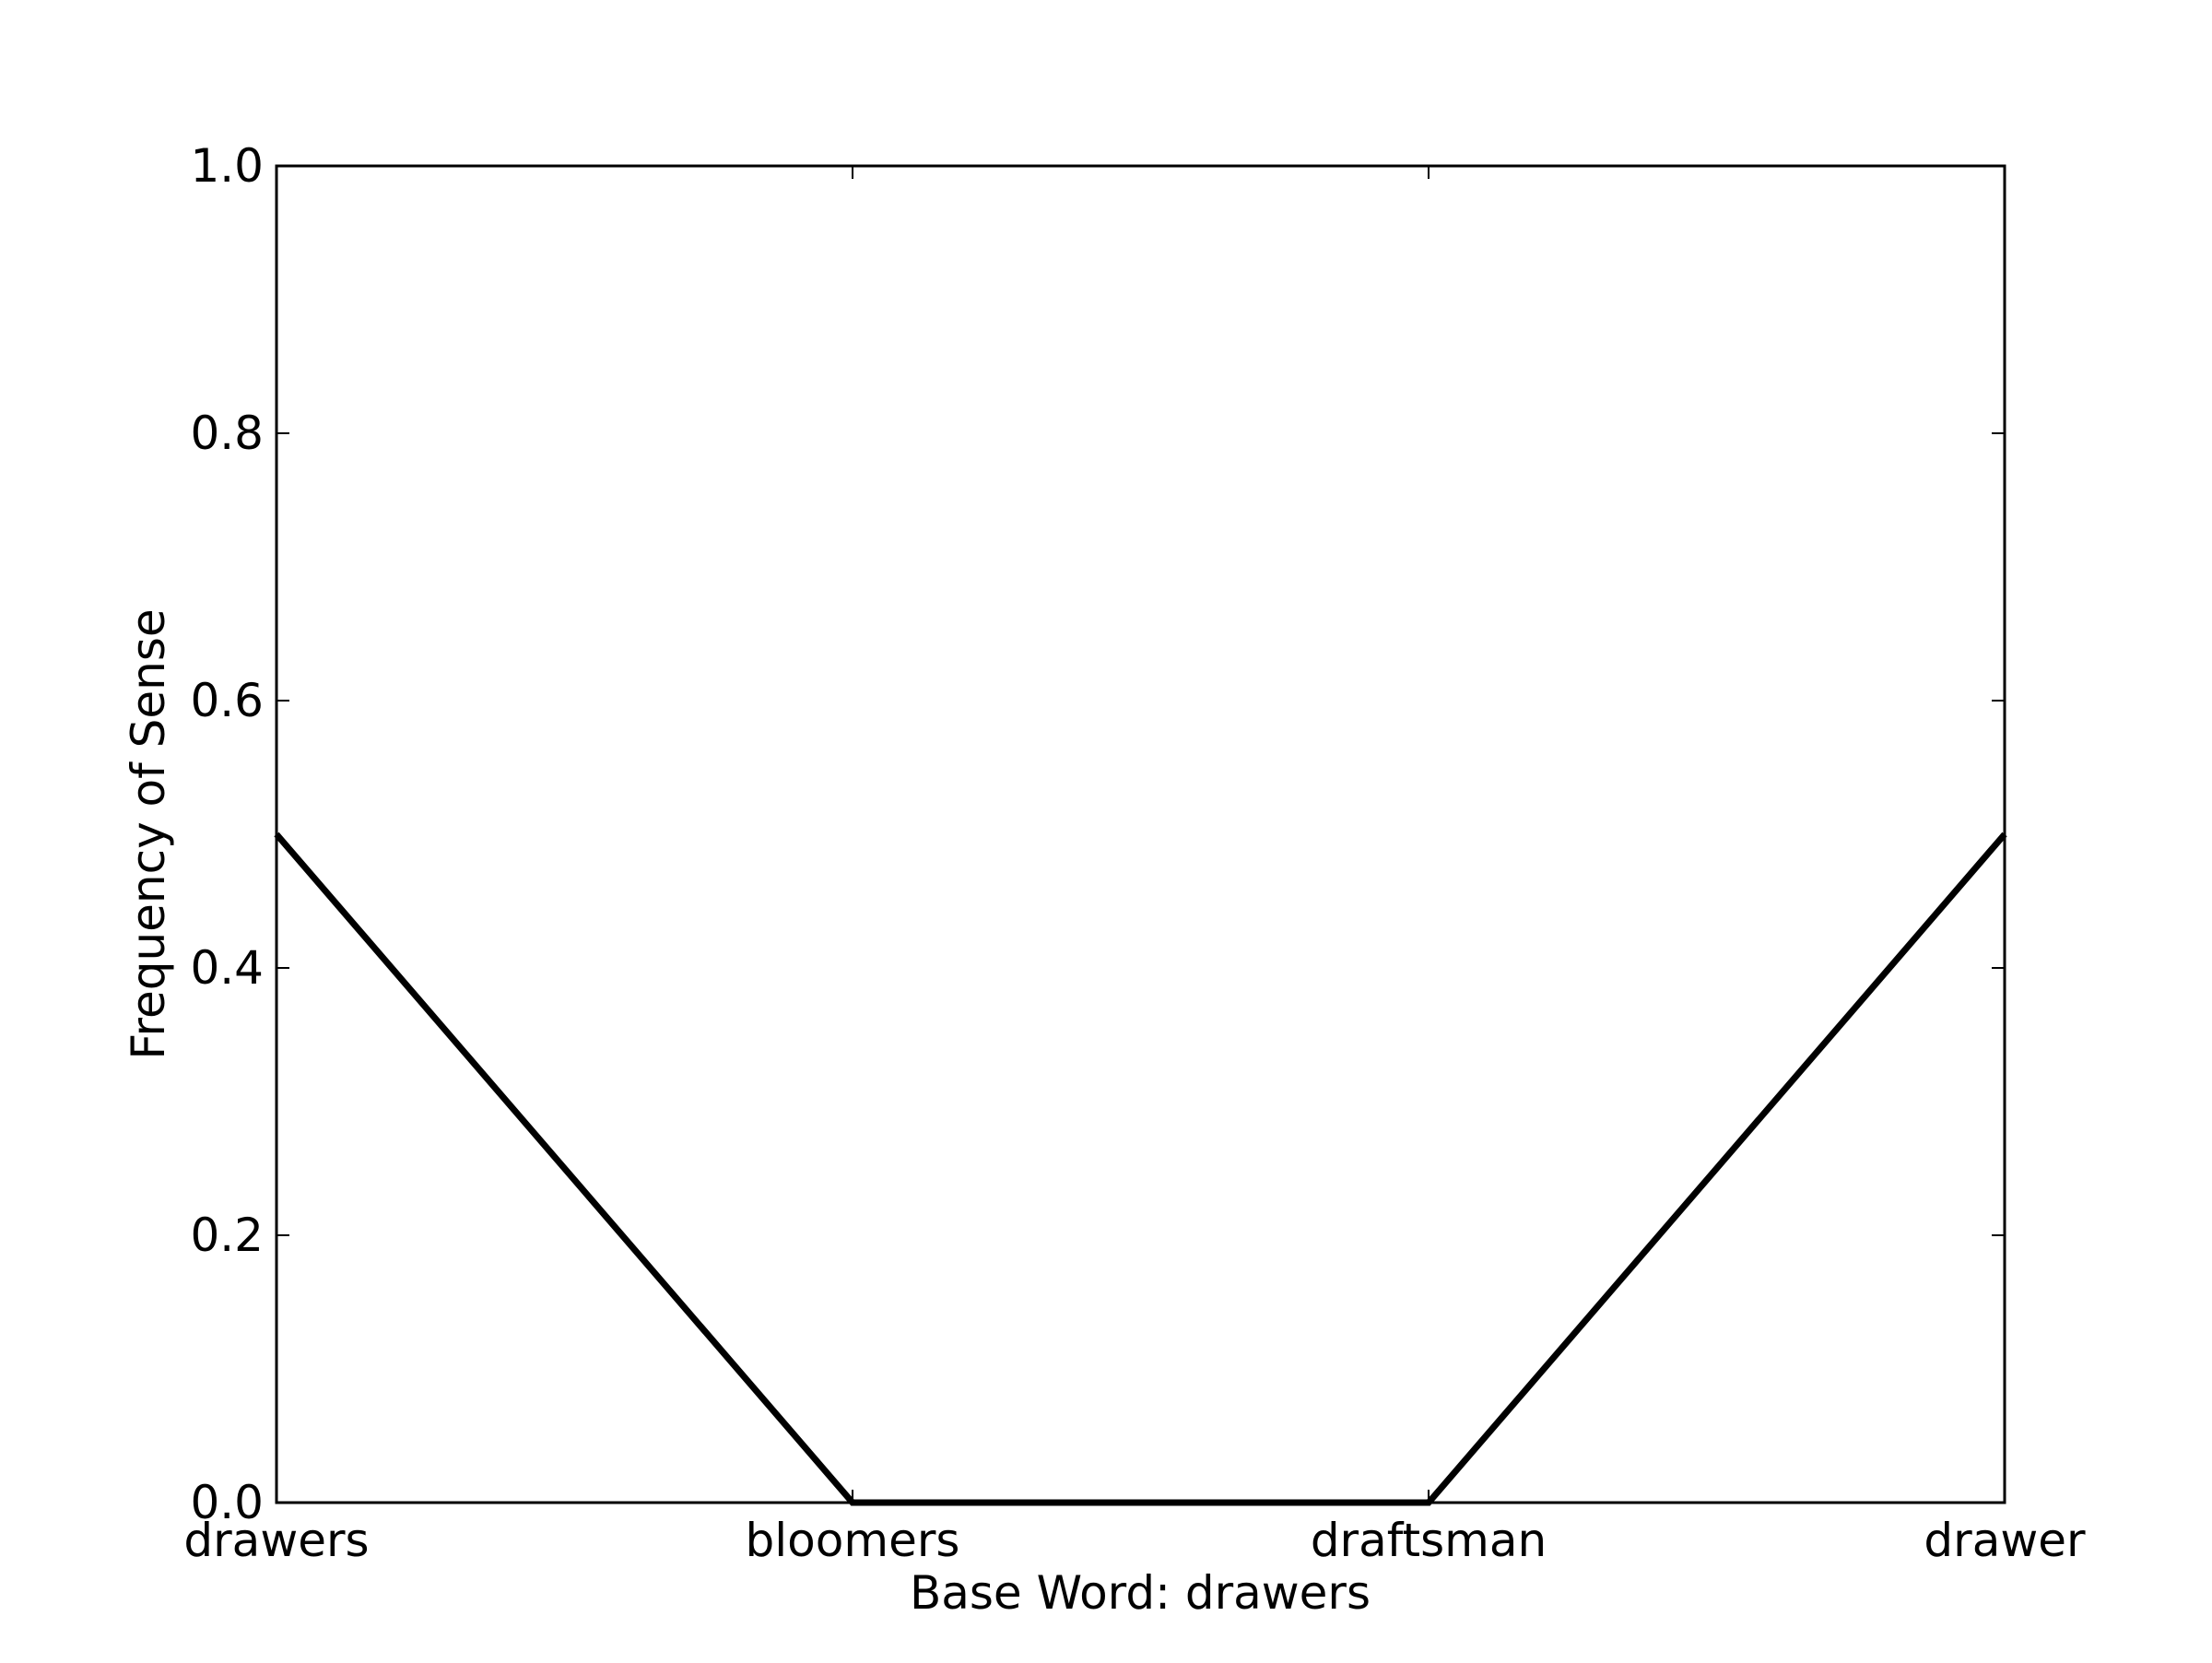  What do you see at coordinates (227, 968) in the screenshot?
I see `y-tick-label: 0.4` at bounding box center [227, 968].